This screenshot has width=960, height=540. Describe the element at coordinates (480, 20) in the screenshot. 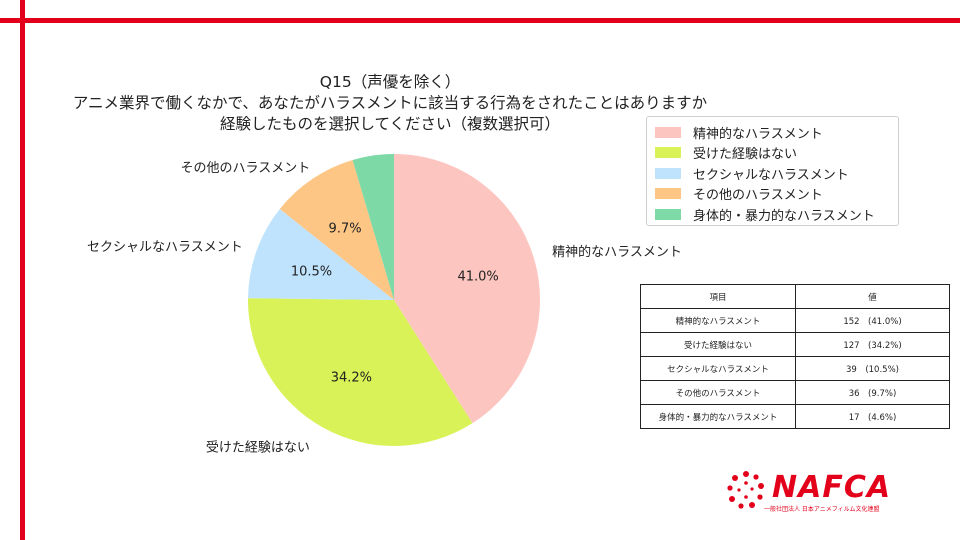

I see `frame-top-bar` at that location.